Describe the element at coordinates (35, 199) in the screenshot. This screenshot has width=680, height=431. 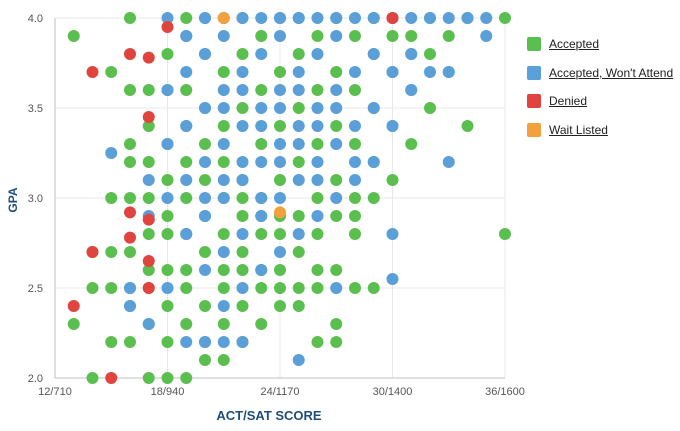
I see `y-tick-label: 3.0` at that location.